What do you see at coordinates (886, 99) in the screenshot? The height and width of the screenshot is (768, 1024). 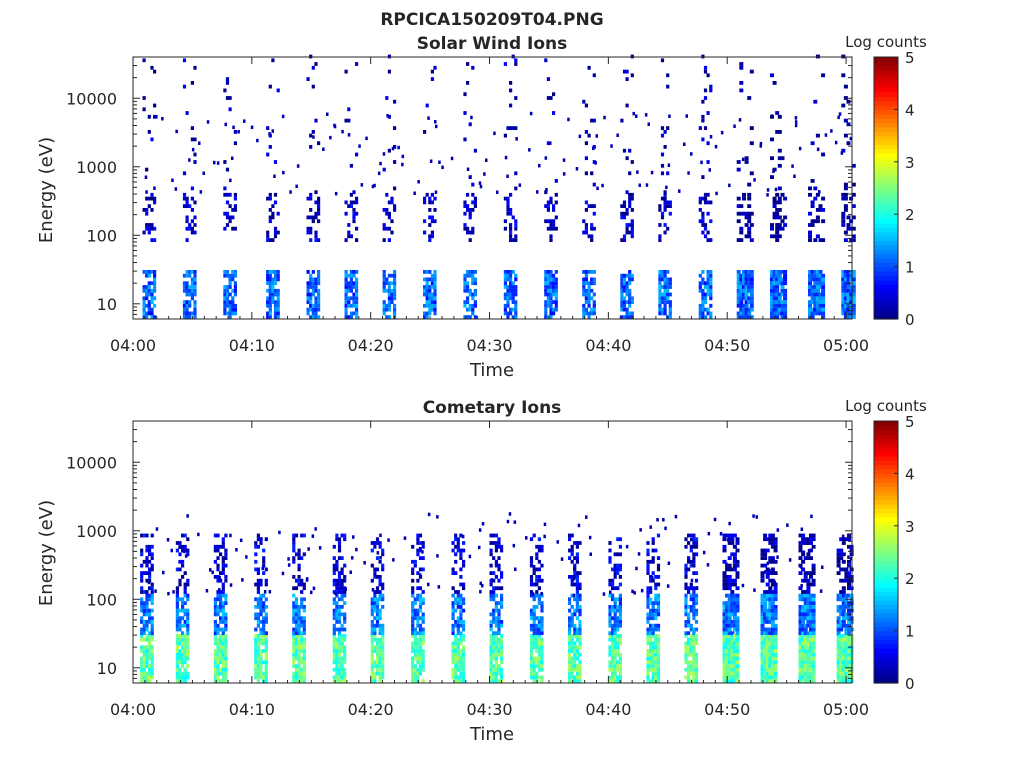 I see `colorbar-segment` at bounding box center [886, 99].